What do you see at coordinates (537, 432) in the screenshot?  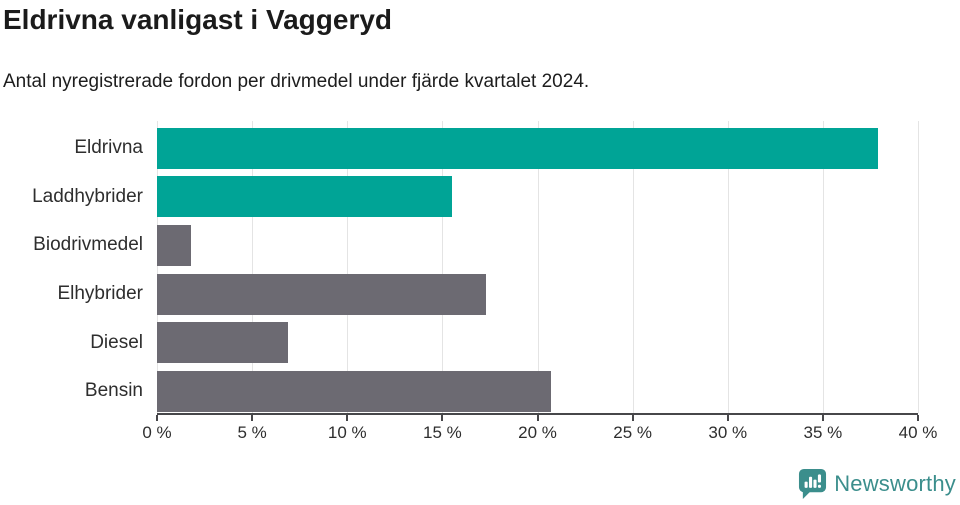 I see `x-tick-label-20: 20 %` at bounding box center [537, 432].